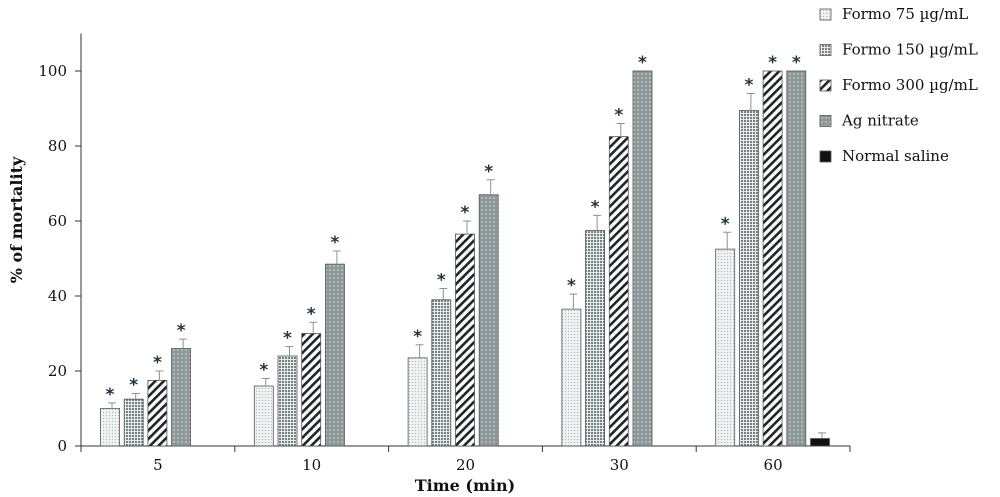 Image resolution: width=1000 pixels, height=497 pixels. Describe the element at coordinates (773, 465) in the screenshot. I see `x-tick-label: 60` at that location.